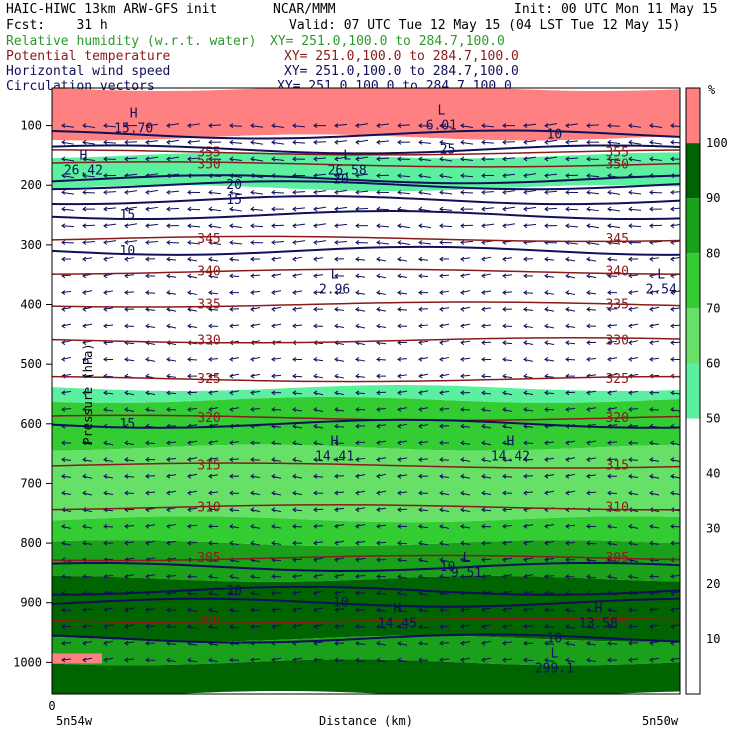 Image resolution: width=740 pixels, height=740 pixels. I want to click on field-vectors-label: Circulation vectors, so click(80, 84).